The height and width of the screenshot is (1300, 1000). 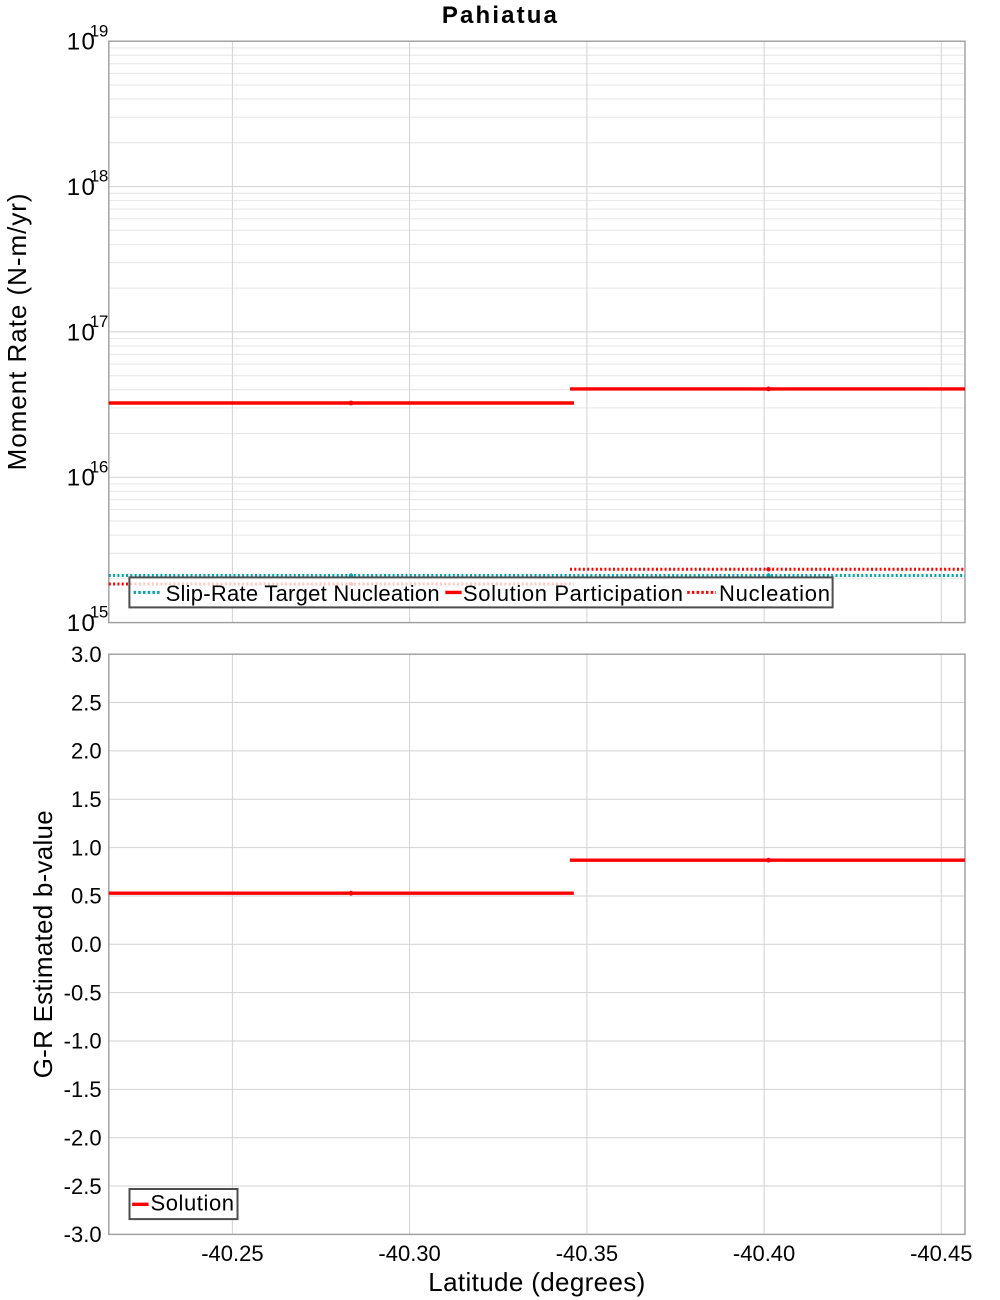 What do you see at coordinates (587, 1253) in the screenshot?
I see `svg-text: -40.35` at bounding box center [587, 1253].